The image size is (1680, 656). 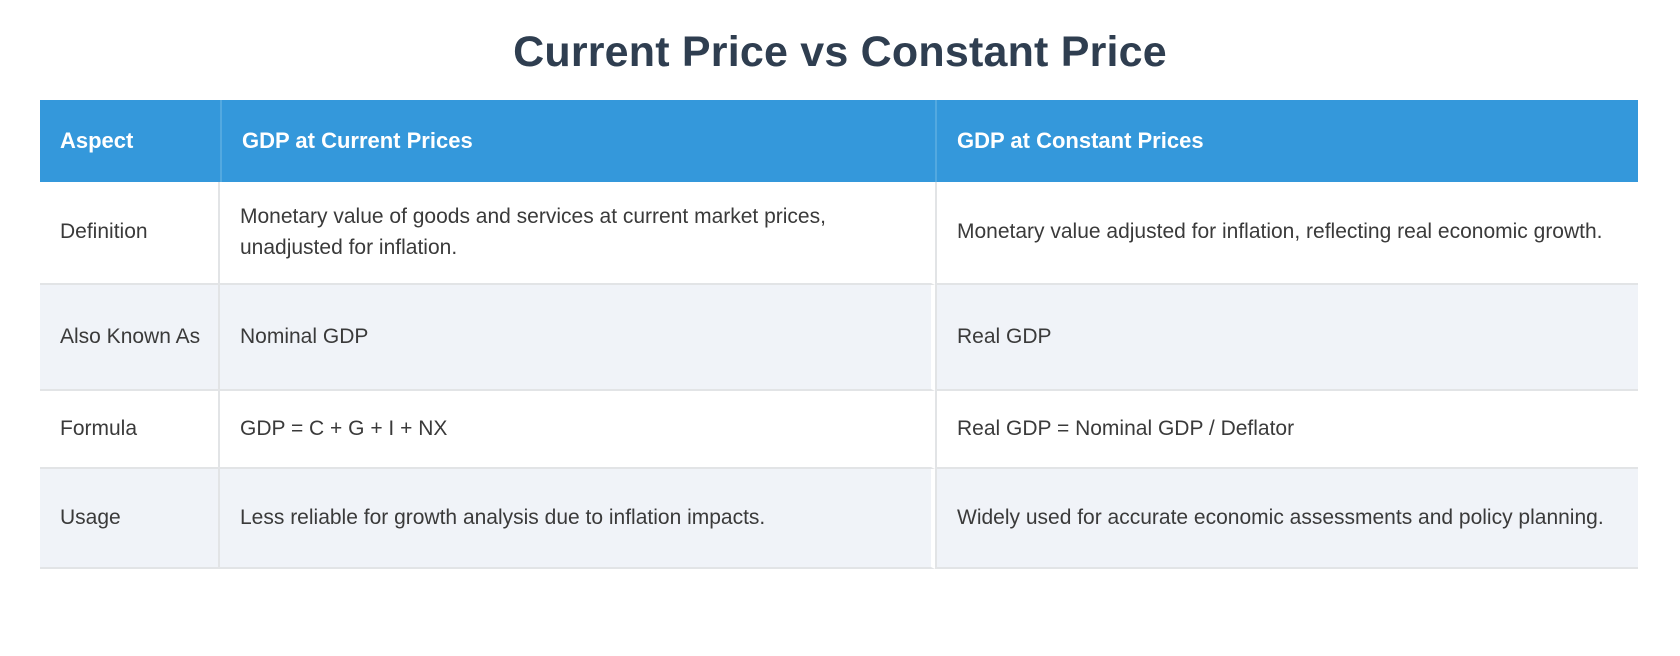 What do you see at coordinates (1286, 430) in the screenshot?
I see `cell-constant-prices: Real GDP = Nominal GDP / Deflator` at bounding box center [1286, 430].